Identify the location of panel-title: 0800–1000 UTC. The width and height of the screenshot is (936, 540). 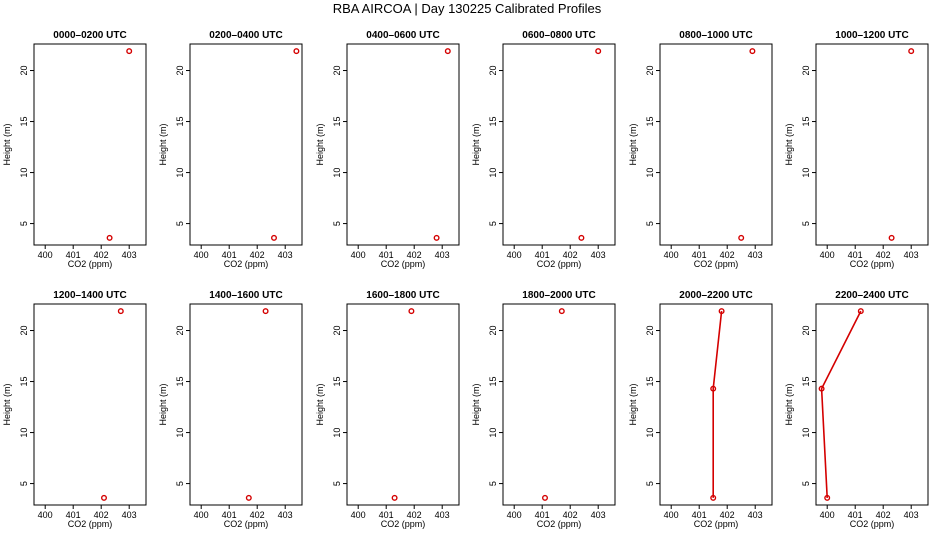
(715, 35).